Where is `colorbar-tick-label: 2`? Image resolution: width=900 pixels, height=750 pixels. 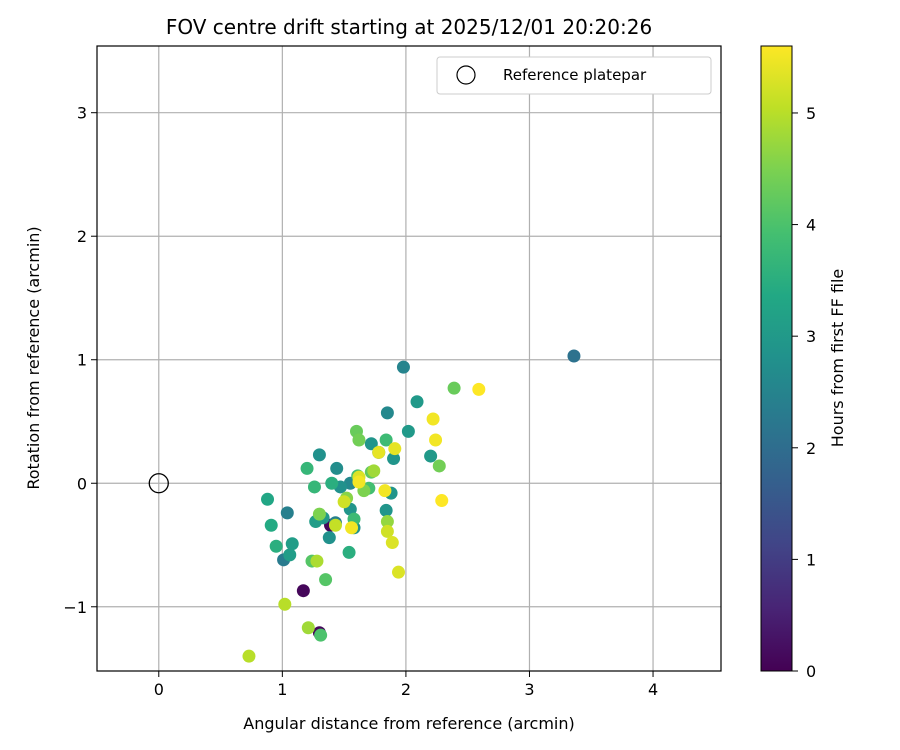 colorbar-tick-label: 2 is located at coordinates (811, 448).